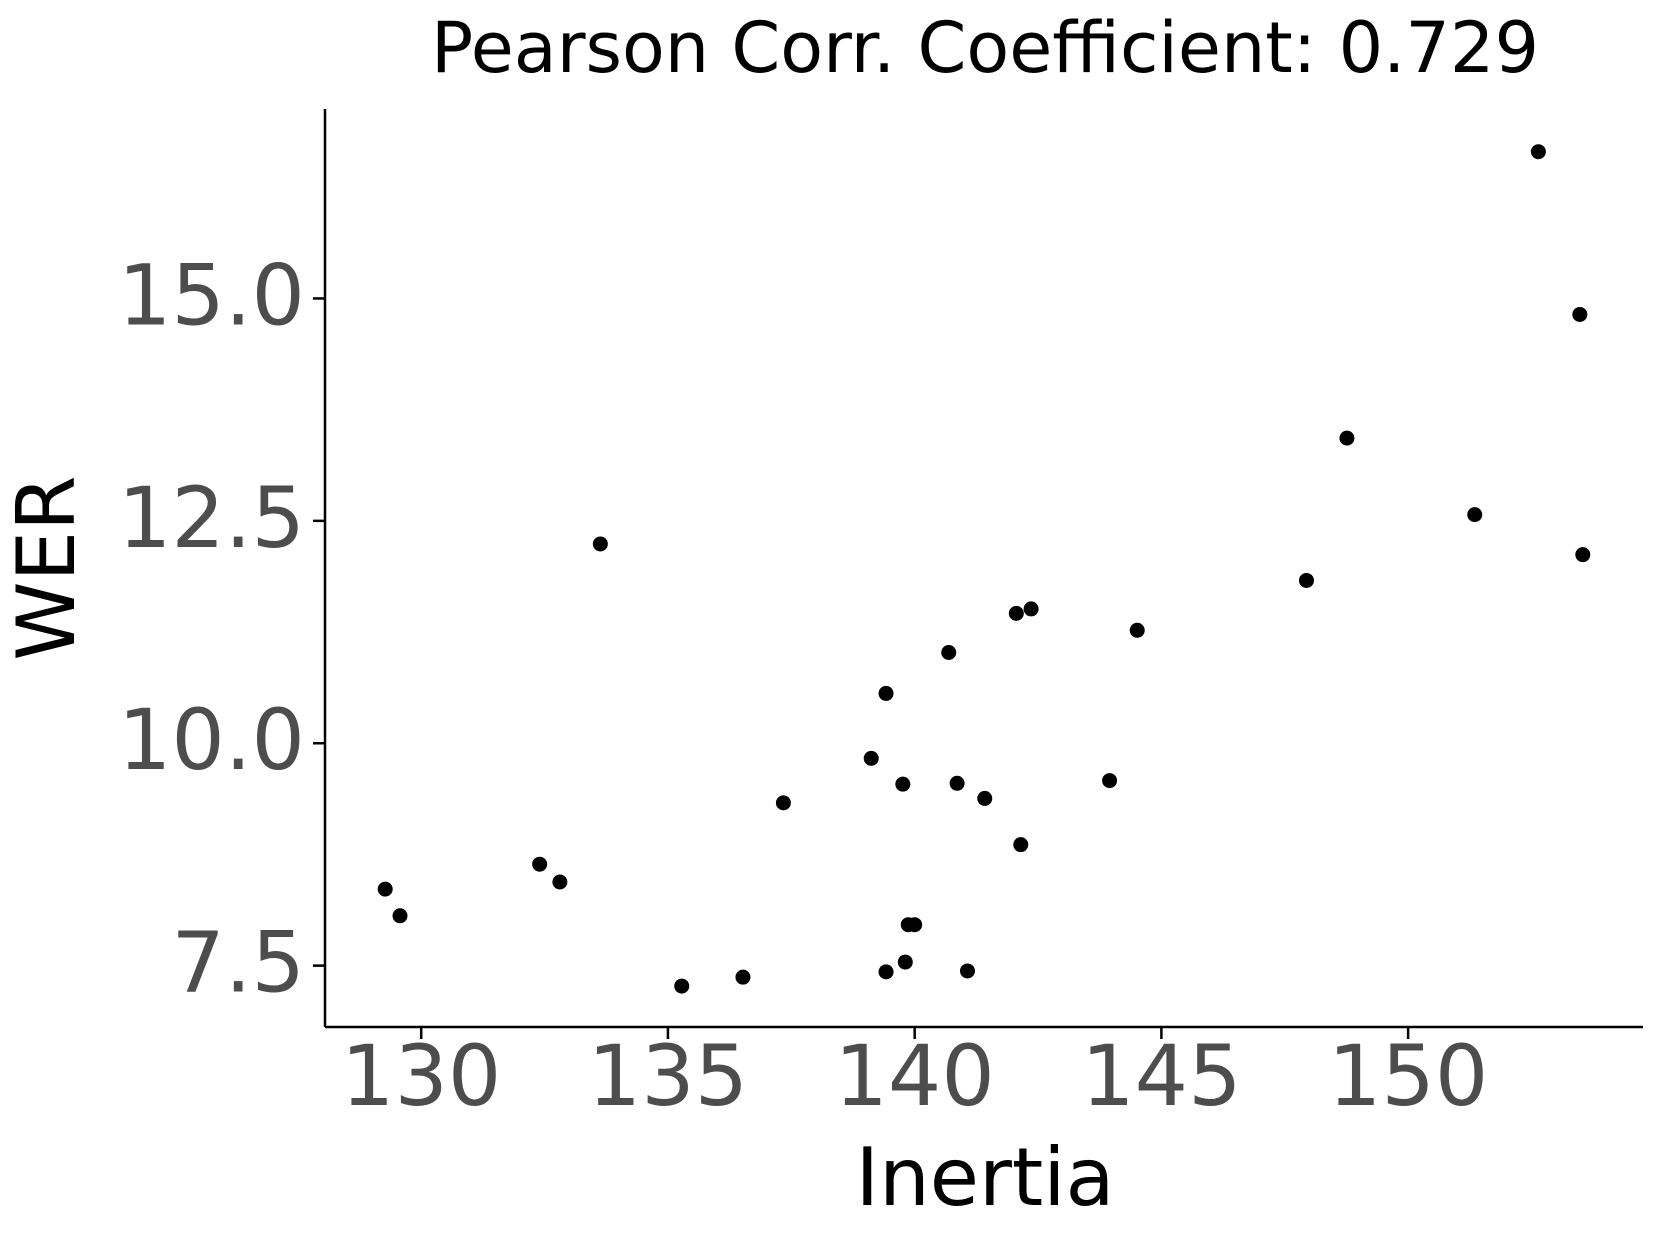 The image size is (1660, 1245). I want to click on x-tick-label: 140, so click(914, 1076).